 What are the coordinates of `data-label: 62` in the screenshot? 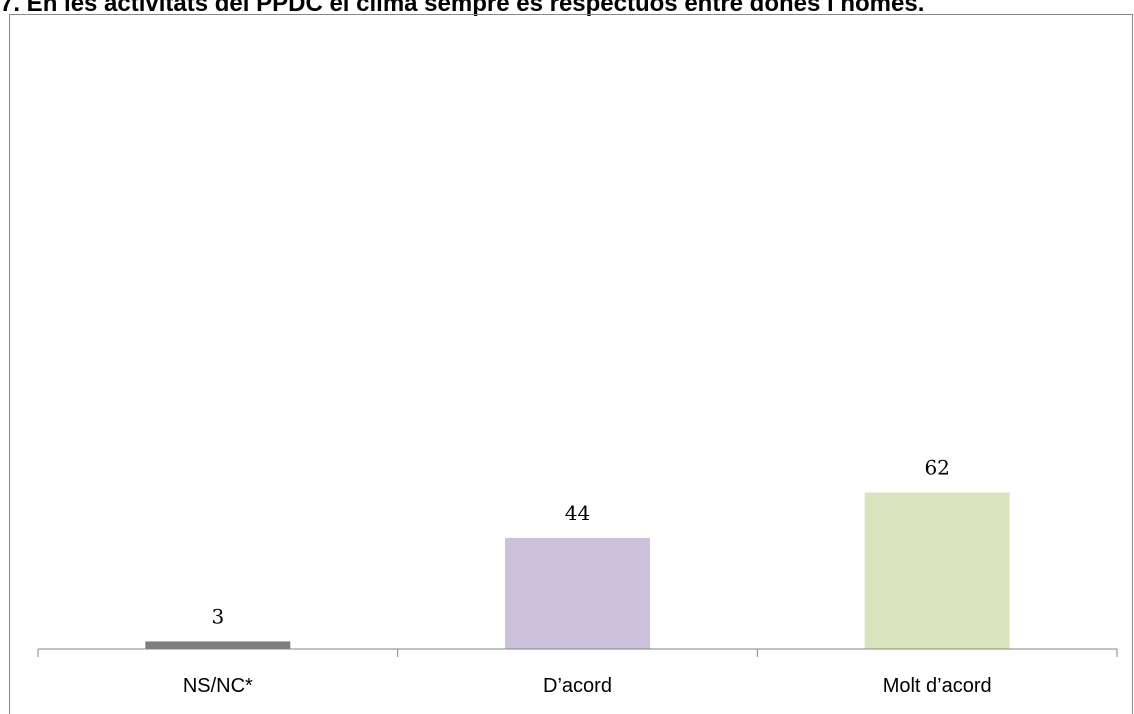 It's located at (936, 467).